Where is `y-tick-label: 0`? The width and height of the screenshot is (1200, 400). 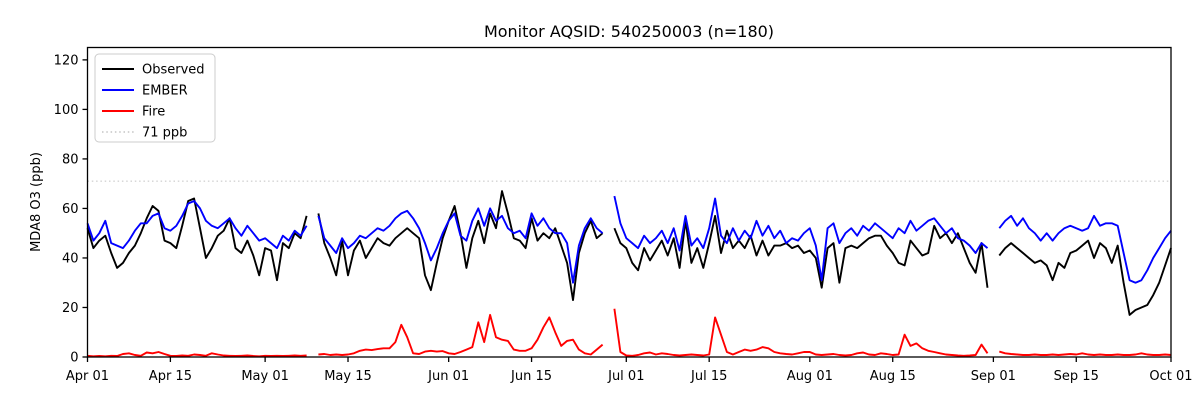 y-tick-label: 0 is located at coordinates (74, 358).